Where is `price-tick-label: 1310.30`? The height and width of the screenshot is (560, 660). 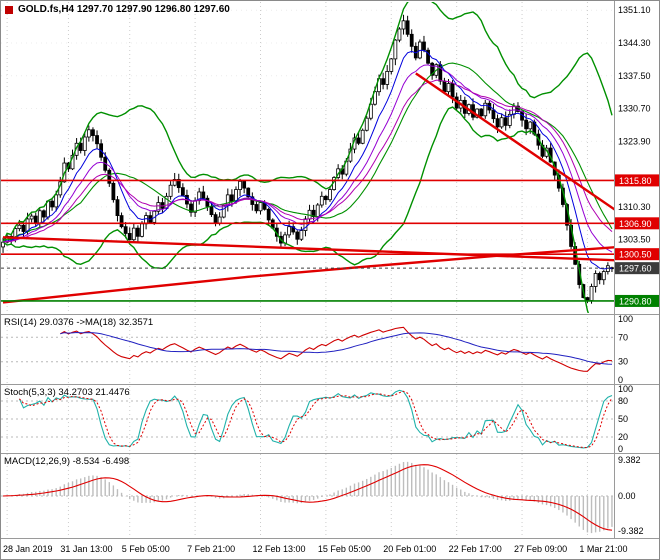 price-tick-label: 1310.30 is located at coordinates (634, 207).